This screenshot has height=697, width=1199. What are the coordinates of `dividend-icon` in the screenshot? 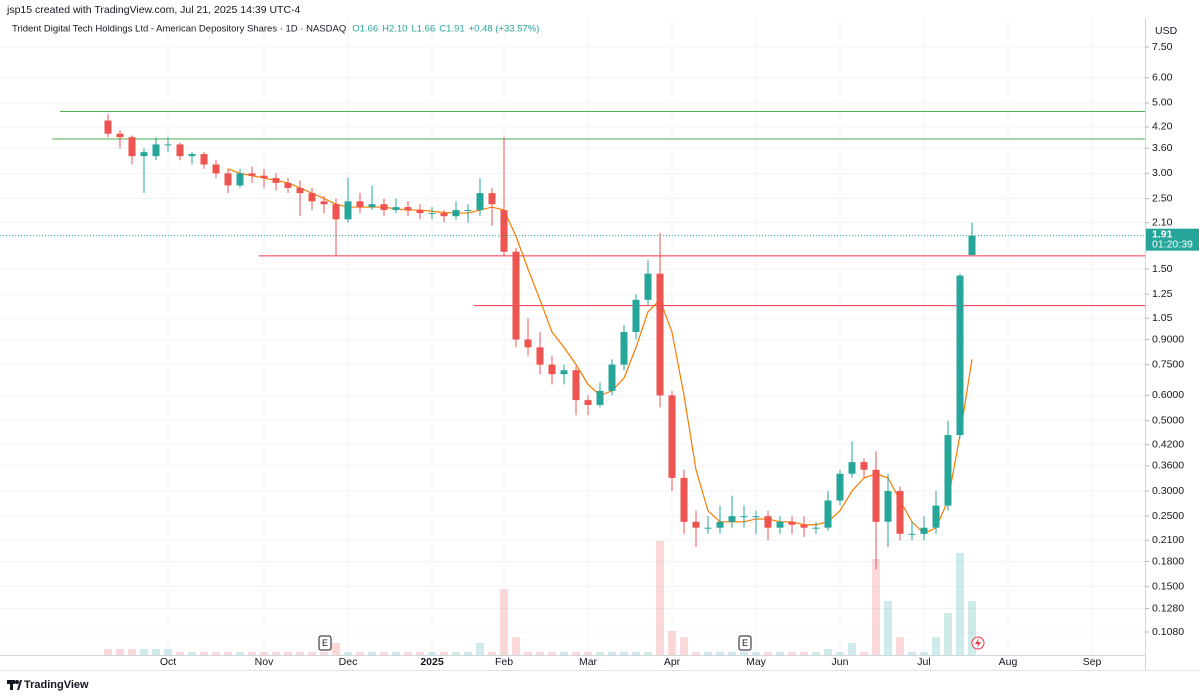 It's located at (978, 643).